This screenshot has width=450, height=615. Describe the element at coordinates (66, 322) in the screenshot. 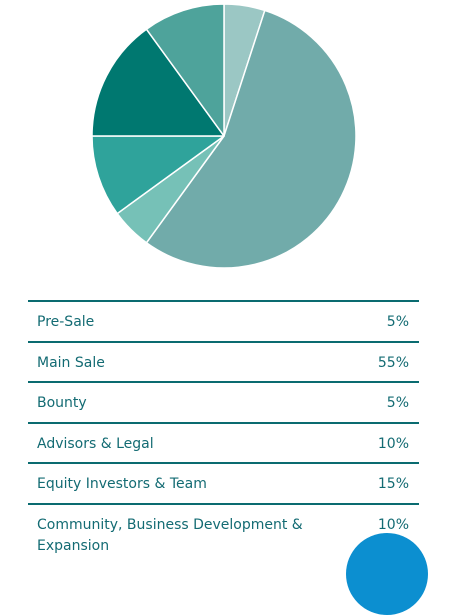

I see `allocation-label: Pre-Sale` at that location.